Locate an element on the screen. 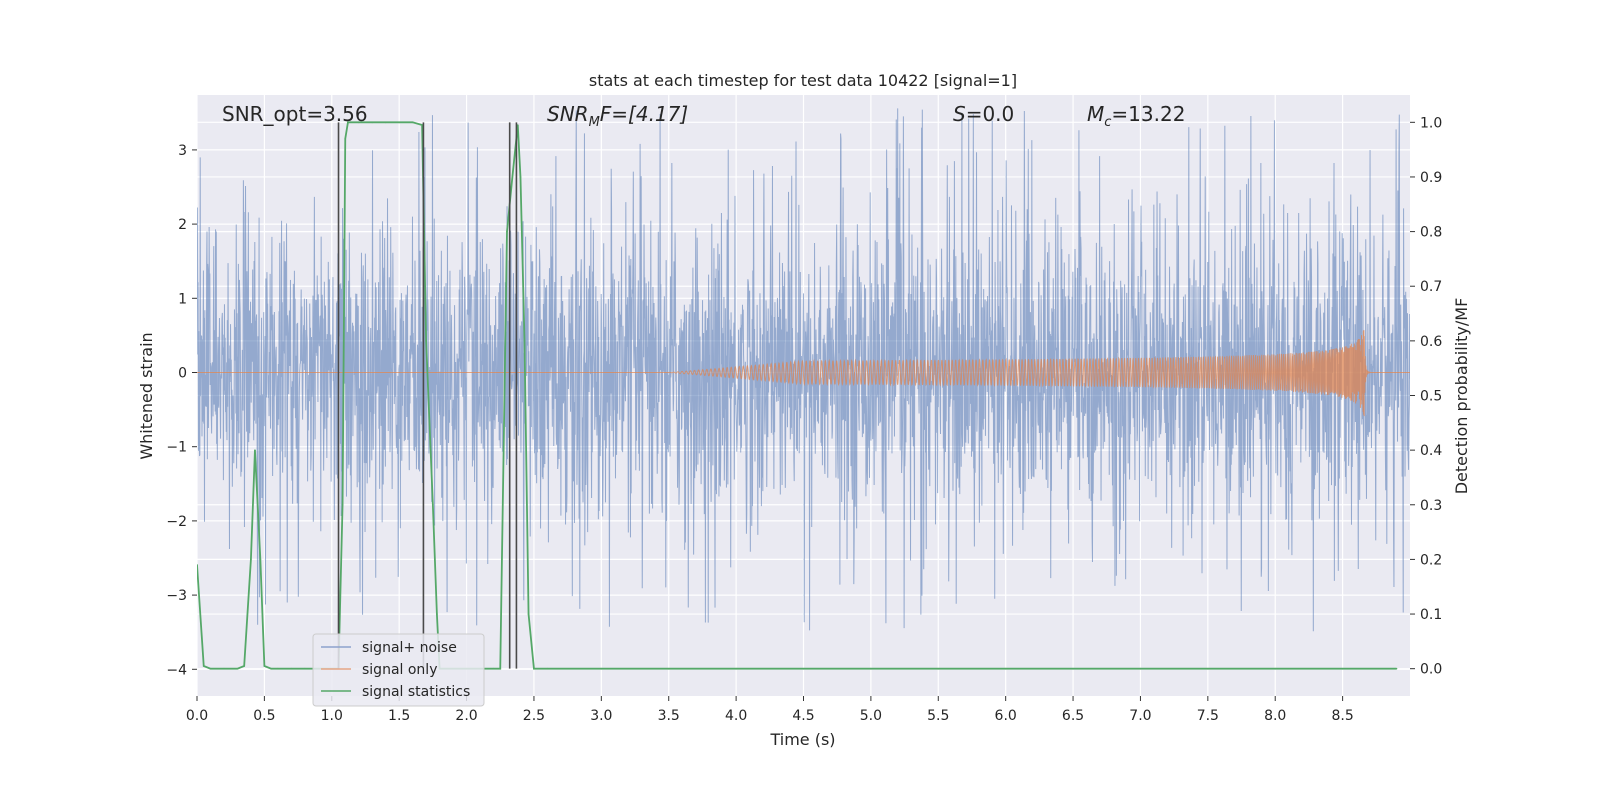 The width and height of the screenshot is (1600, 804). x-tick-label: 2.5 is located at coordinates (534, 716).